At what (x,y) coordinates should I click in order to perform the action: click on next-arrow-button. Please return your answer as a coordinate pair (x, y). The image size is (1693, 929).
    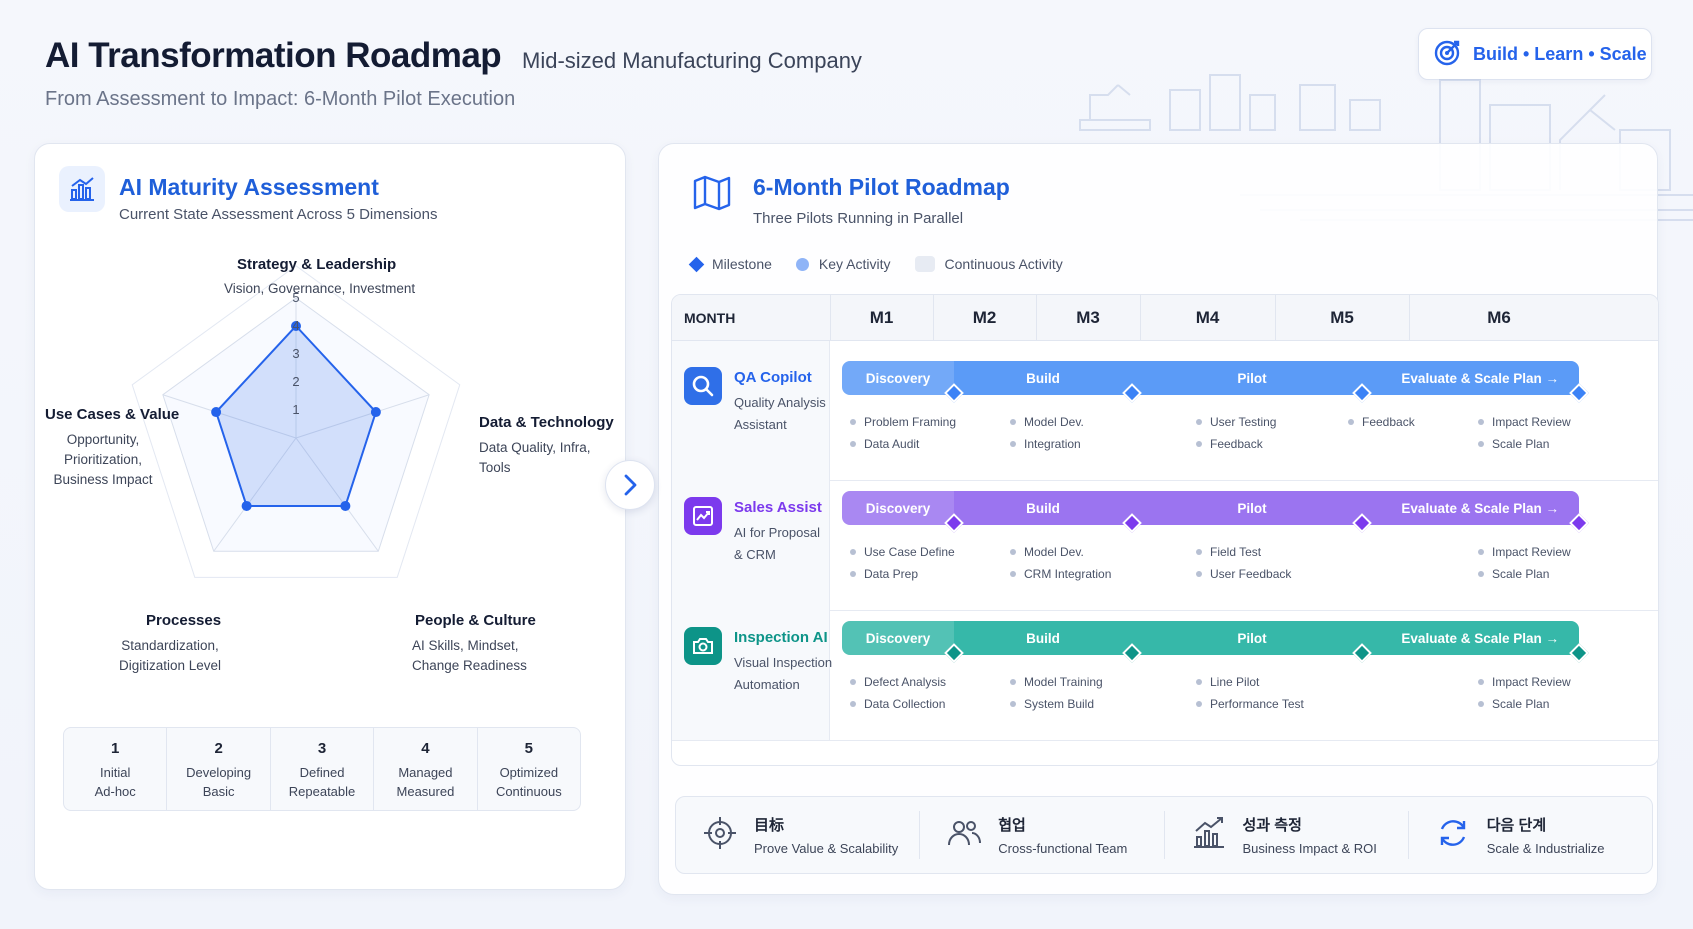
    Looking at the image, I should click on (630, 485).